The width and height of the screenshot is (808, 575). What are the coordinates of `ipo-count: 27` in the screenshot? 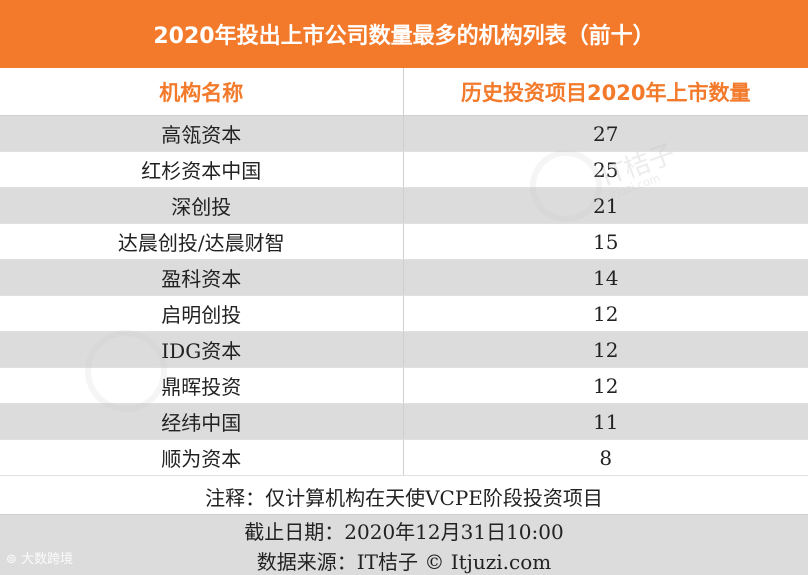 It's located at (605, 133).